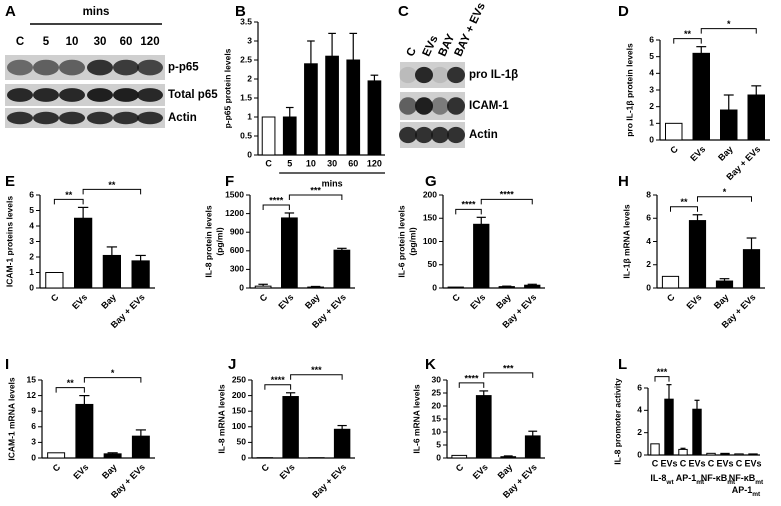 This screenshot has height=506, width=781. Describe the element at coordinates (31, 272) in the screenshot. I see `y-tick-label: 1` at that location.